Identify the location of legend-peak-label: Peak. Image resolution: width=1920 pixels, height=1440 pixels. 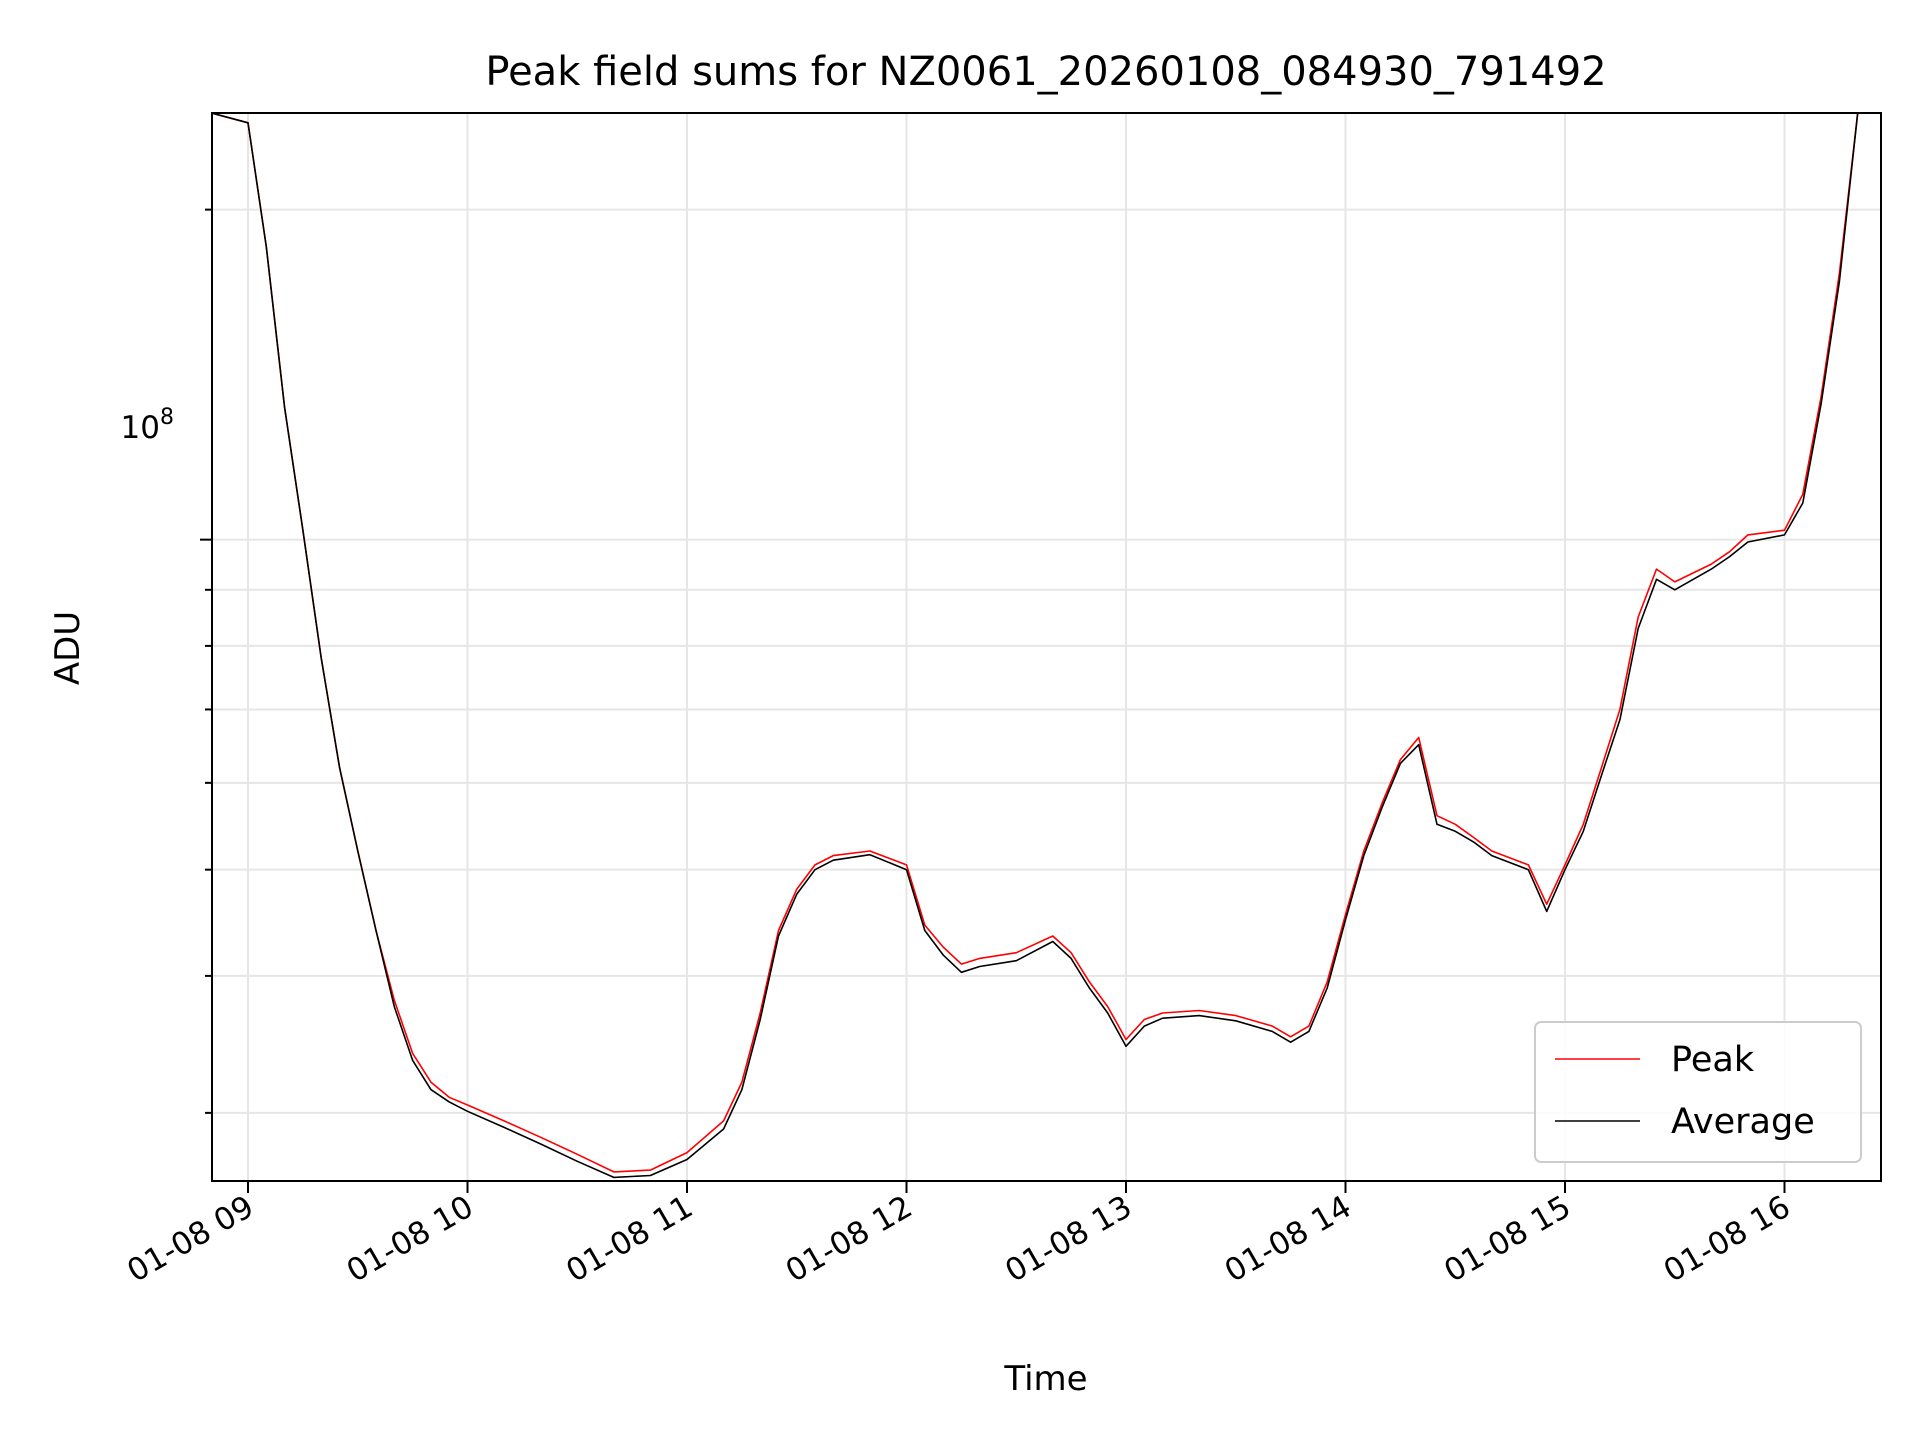
(1713, 1060).